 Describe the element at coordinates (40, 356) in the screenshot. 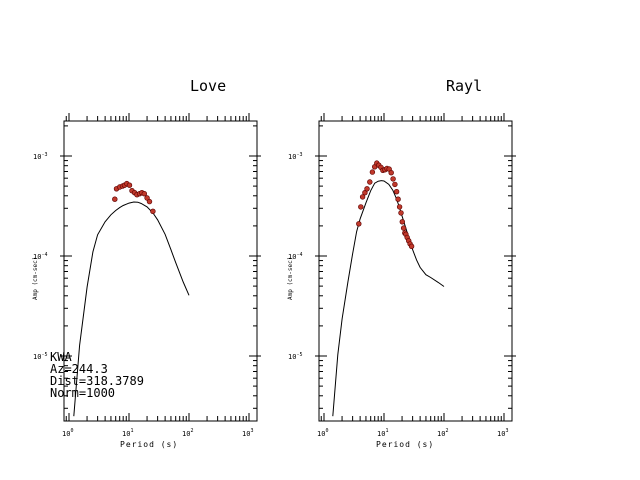

I see `love-y-tick-label: 10⁻⁵` at that location.